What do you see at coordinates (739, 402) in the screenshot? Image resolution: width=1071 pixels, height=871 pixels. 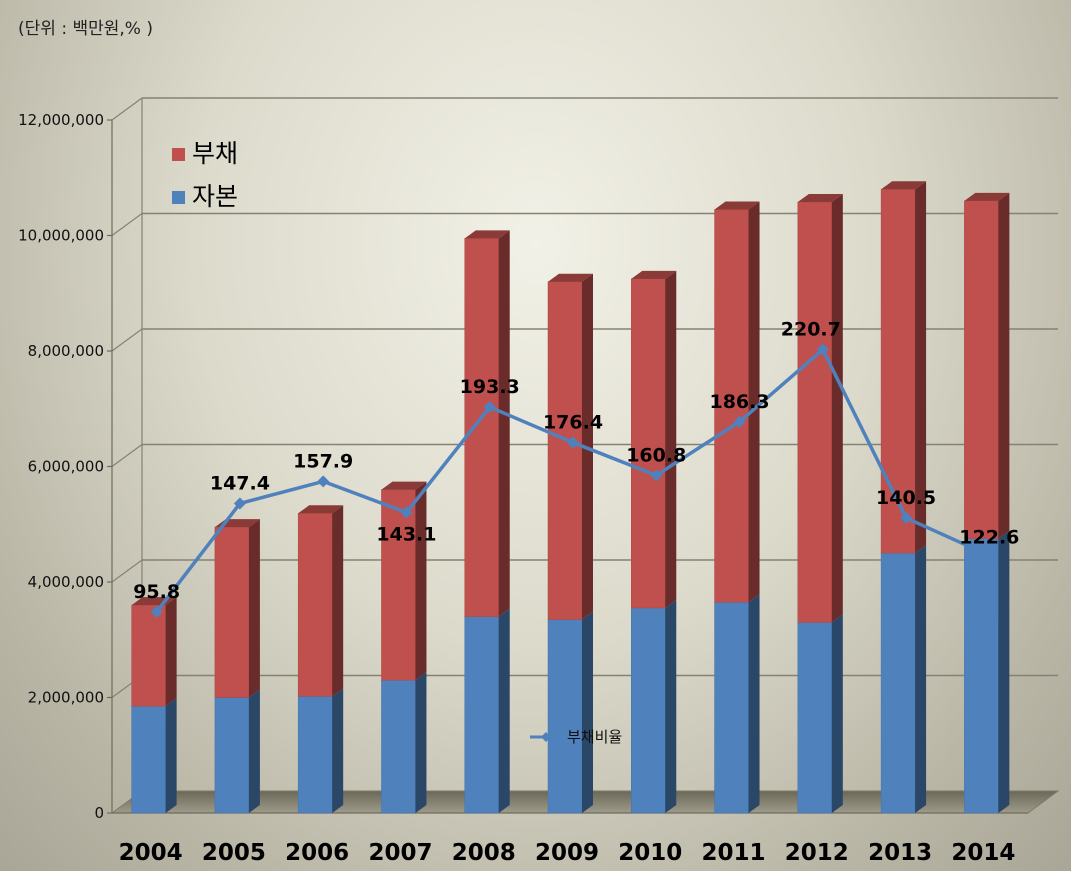 I see `ratio-data-label: 186.3` at bounding box center [739, 402].